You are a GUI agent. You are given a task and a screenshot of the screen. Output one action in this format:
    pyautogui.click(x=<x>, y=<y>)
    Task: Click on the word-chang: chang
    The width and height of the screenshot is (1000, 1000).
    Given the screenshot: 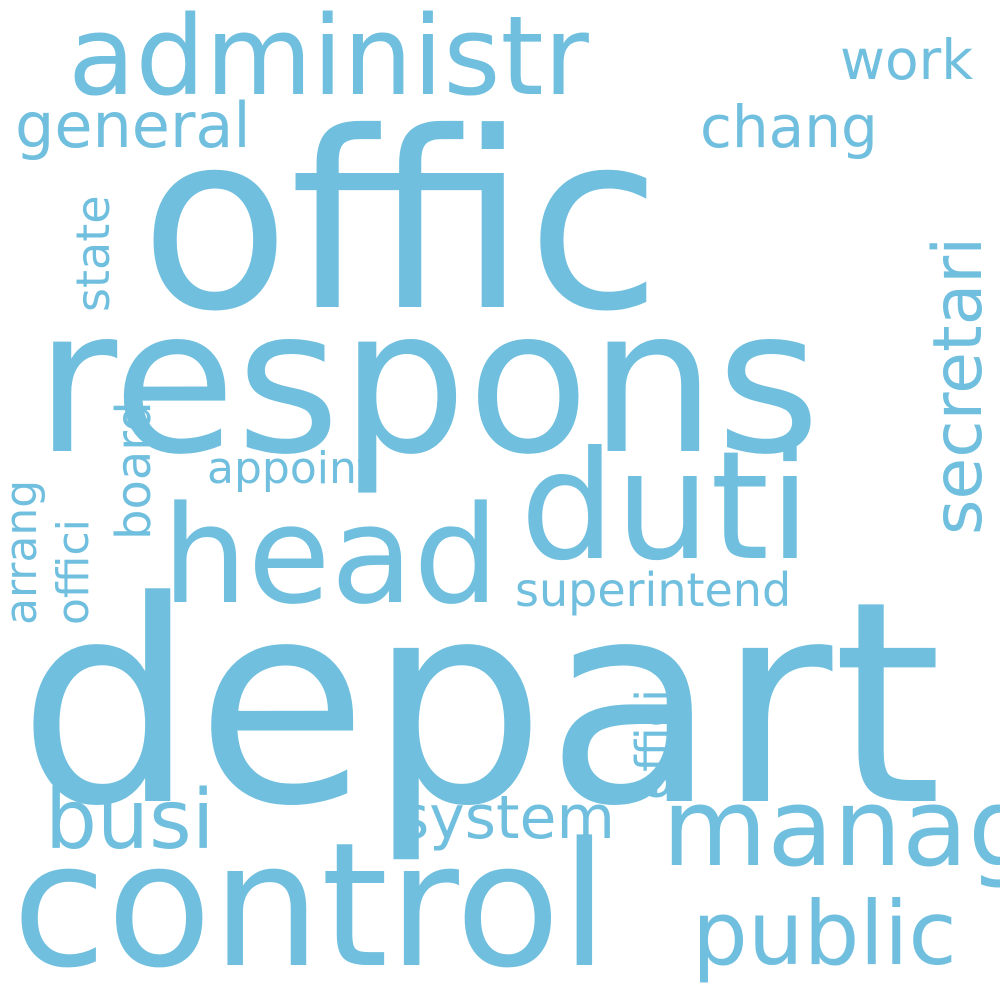 What is the action you would take?
    pyautogui.click(x=789, y=127)
    